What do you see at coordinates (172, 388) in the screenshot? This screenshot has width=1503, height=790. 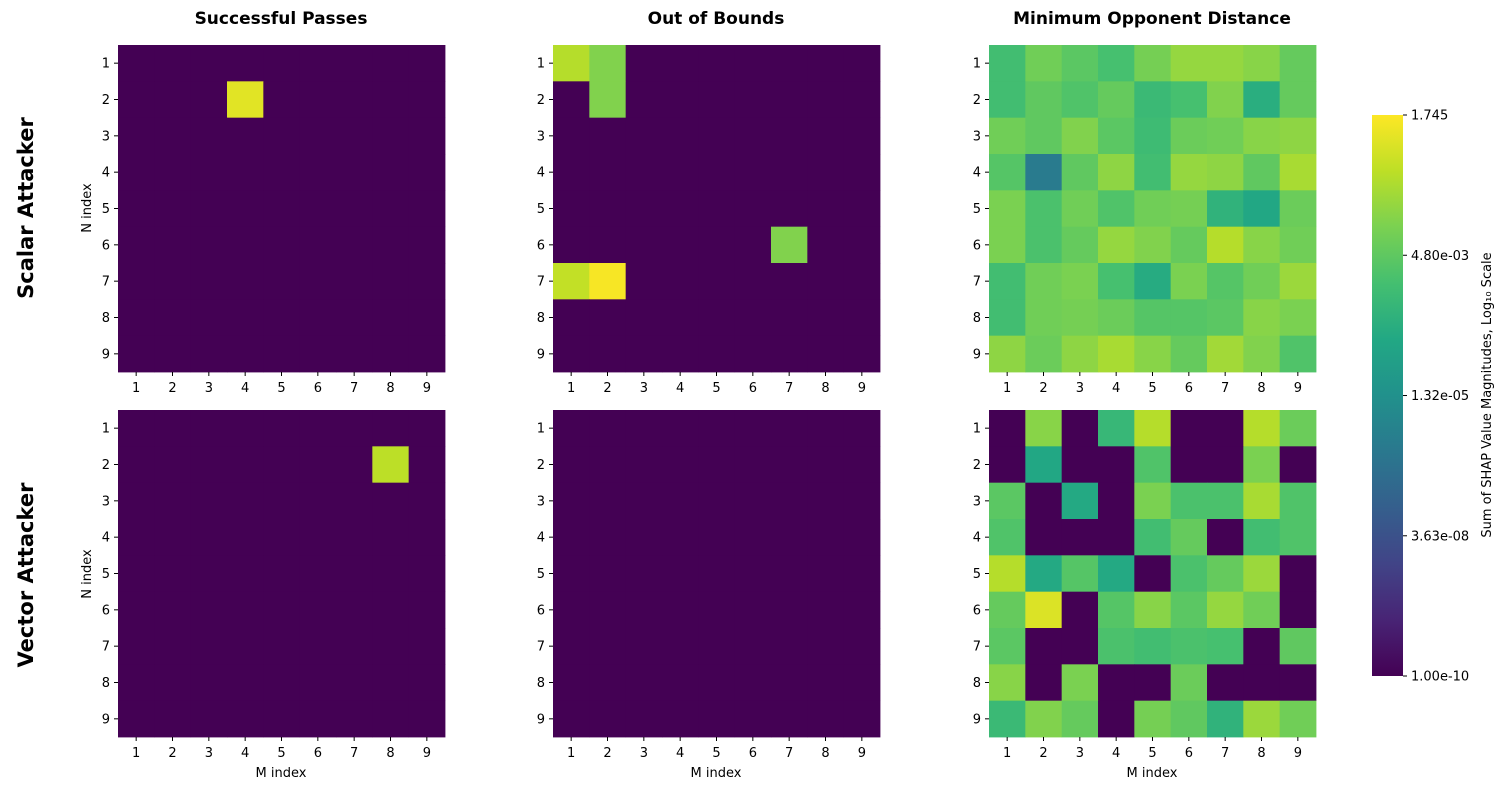 I see `x-tick-label: 2` at bounding box center [172, 388].